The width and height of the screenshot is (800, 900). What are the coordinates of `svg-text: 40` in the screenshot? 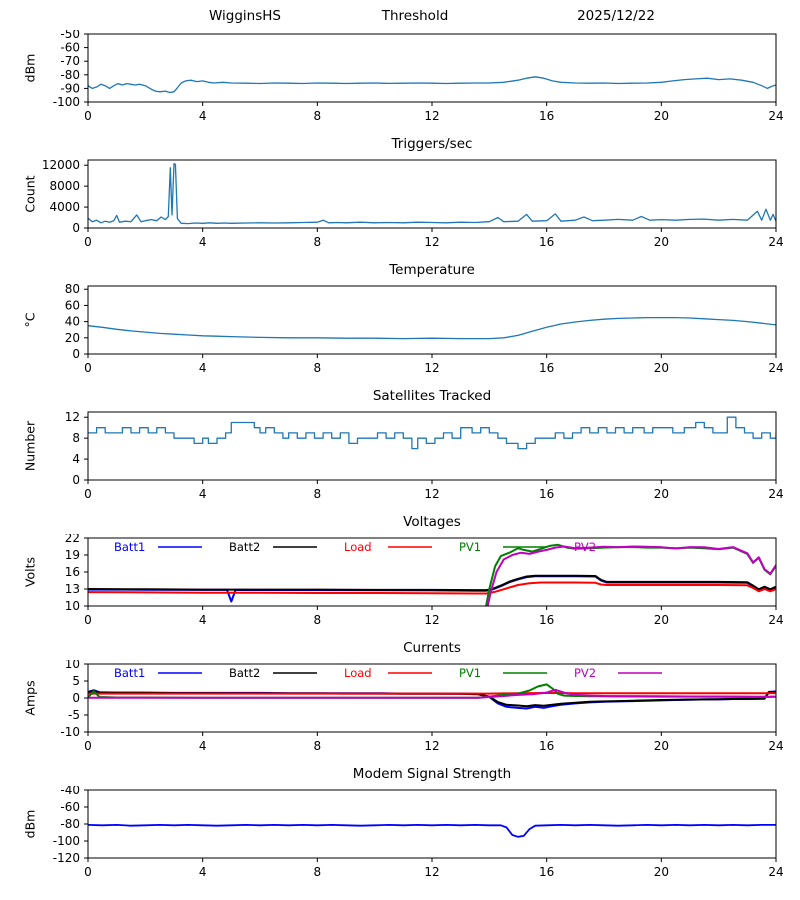 It's located at (72, 322).